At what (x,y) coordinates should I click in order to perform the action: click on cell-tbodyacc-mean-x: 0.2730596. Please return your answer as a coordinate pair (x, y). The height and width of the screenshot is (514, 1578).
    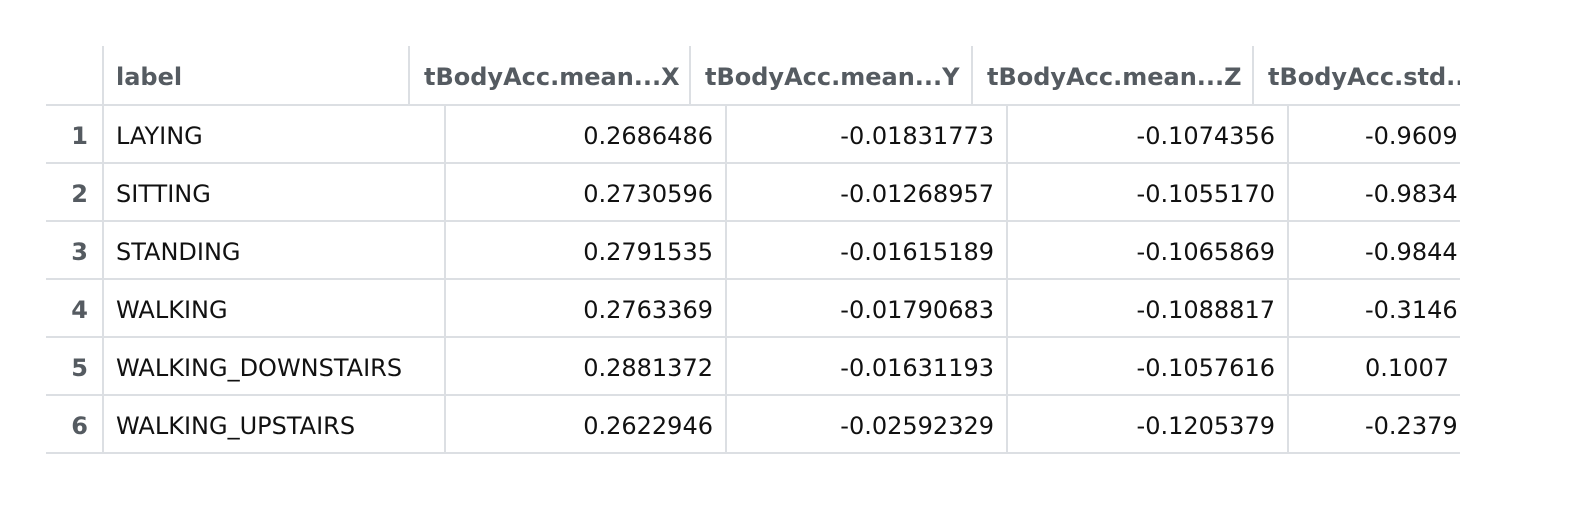
    Looking at the image, I should click on (648, 194).